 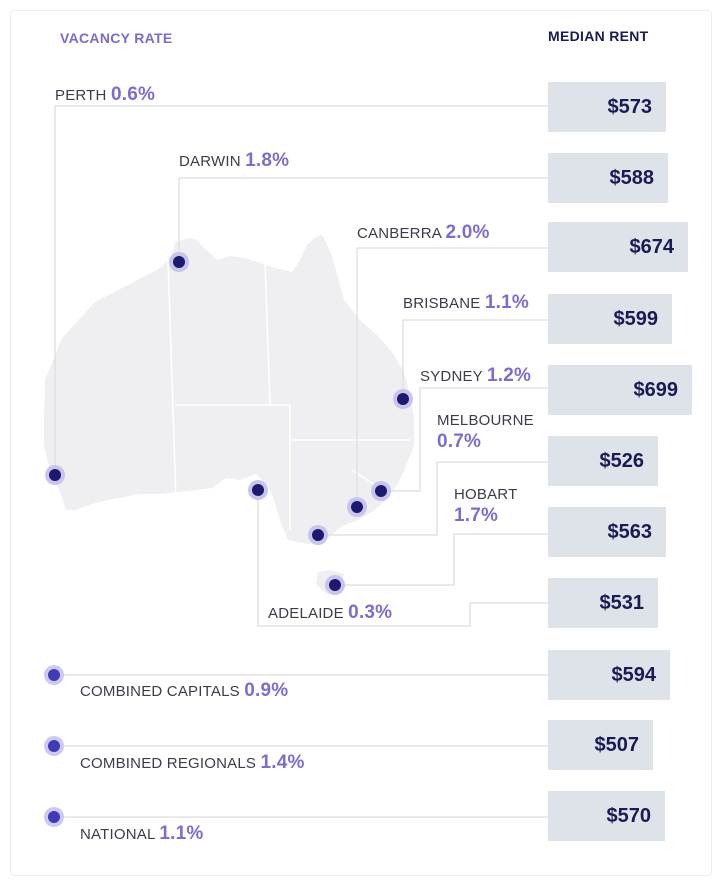 I want to click on location-label-brisbane: BRISBANE 1.1%, so click(x=466, y=303).